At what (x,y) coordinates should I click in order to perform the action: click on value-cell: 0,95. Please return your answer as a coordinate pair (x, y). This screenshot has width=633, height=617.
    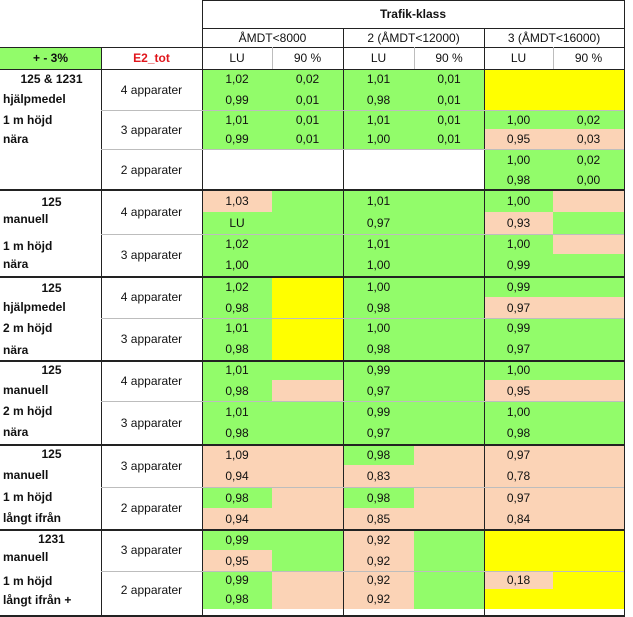
    Looking at the image, I should click on (518, 139).